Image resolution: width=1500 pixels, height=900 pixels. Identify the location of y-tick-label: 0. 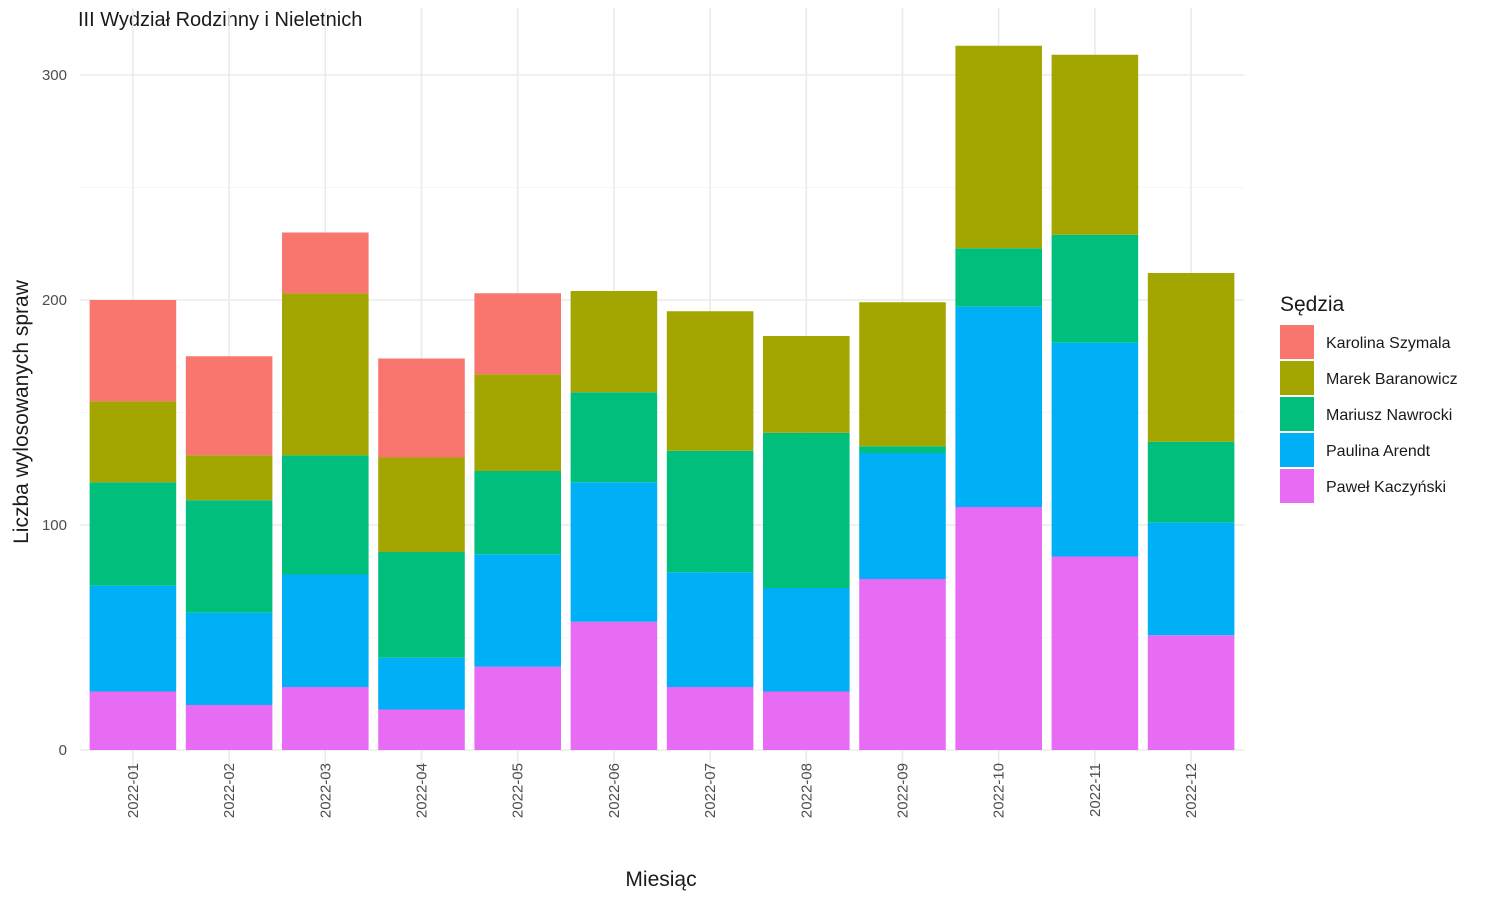
(63, 750).